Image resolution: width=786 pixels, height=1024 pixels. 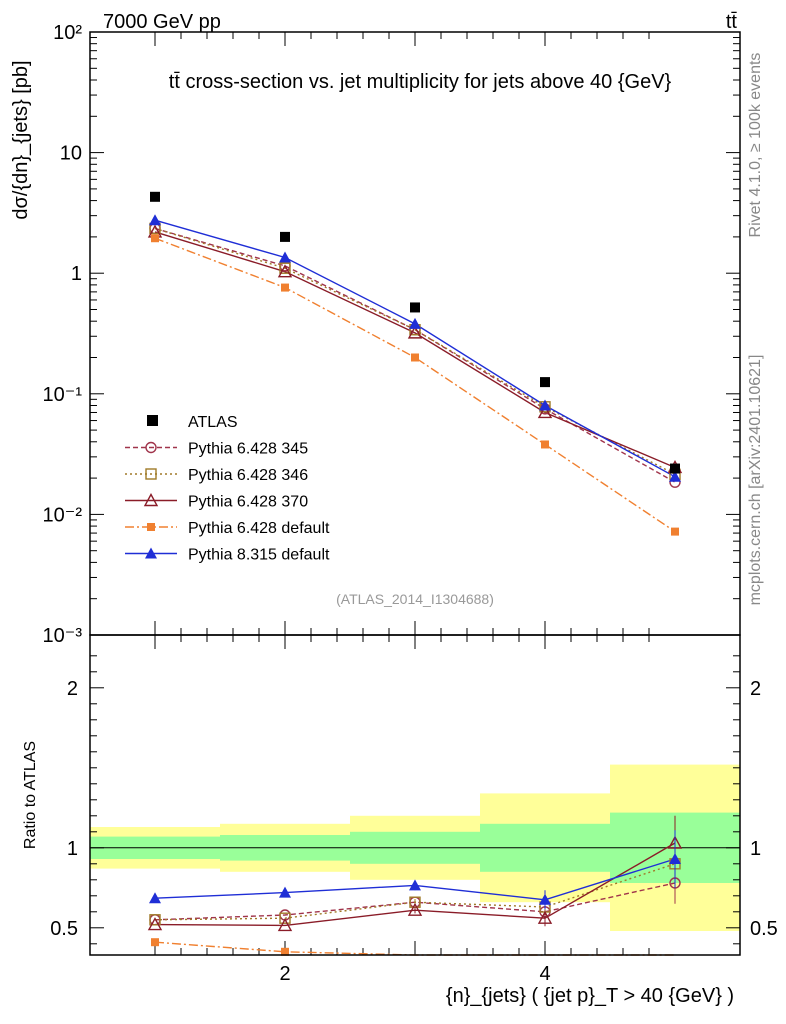 I want to click on y-tick-label: 1, so click(x=76, y=274).